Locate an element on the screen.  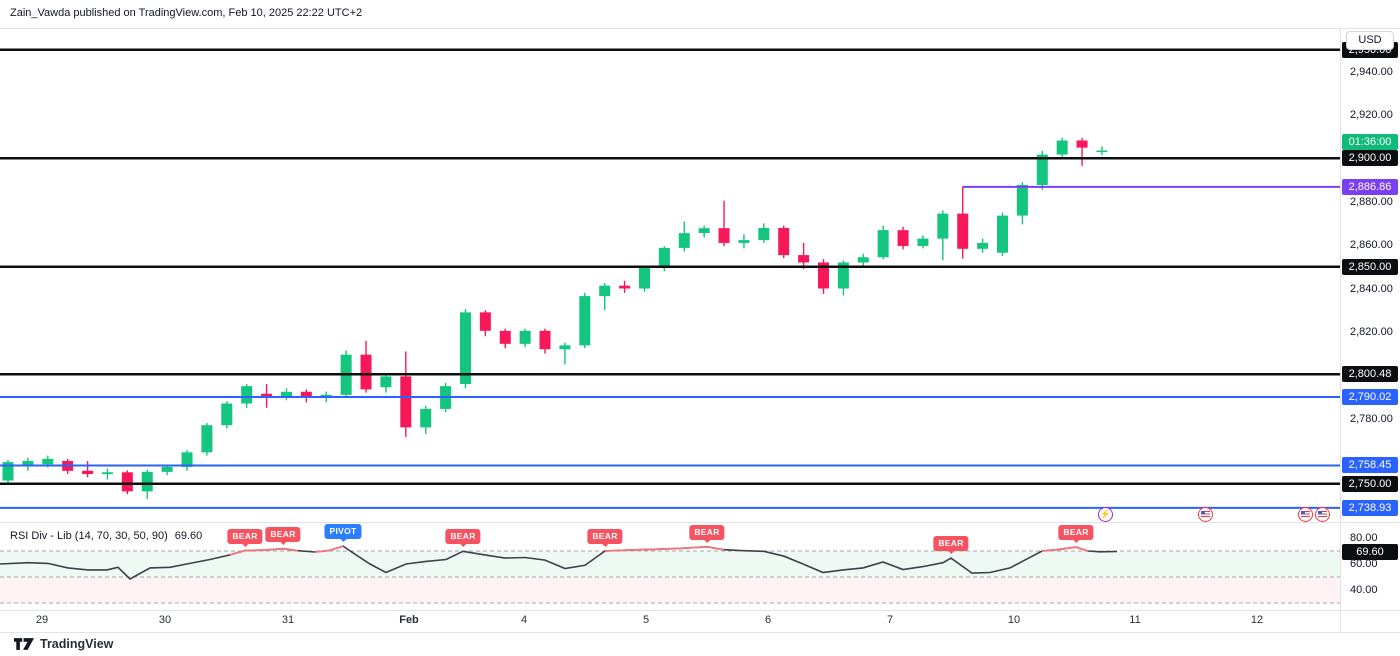
indicator-value: 69.60 is located at coordinates (188, 536).